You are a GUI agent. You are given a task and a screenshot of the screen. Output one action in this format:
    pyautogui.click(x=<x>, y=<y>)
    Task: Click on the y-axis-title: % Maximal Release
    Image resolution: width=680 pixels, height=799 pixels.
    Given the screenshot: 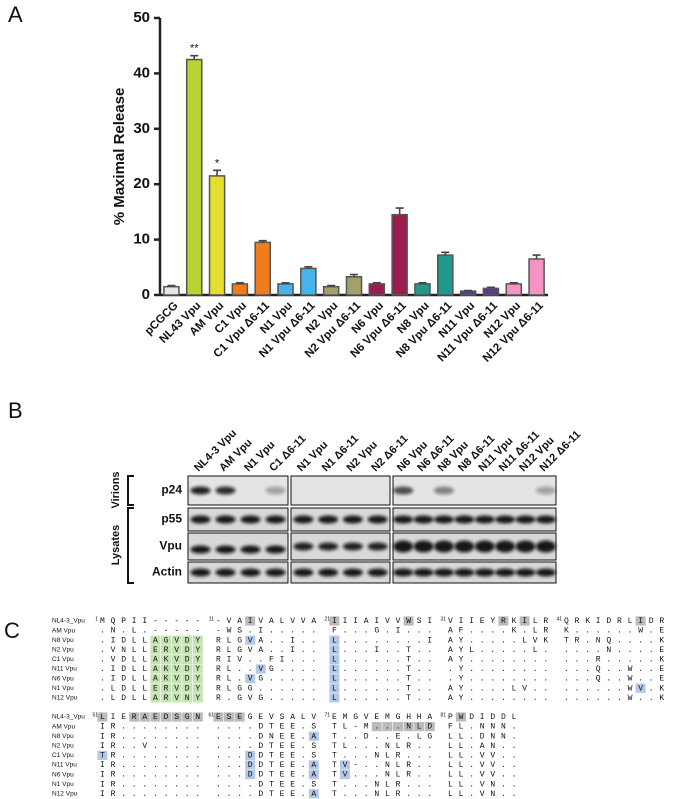 What is the action you would take?
    pyautogui.click(x=119, y=157)
    